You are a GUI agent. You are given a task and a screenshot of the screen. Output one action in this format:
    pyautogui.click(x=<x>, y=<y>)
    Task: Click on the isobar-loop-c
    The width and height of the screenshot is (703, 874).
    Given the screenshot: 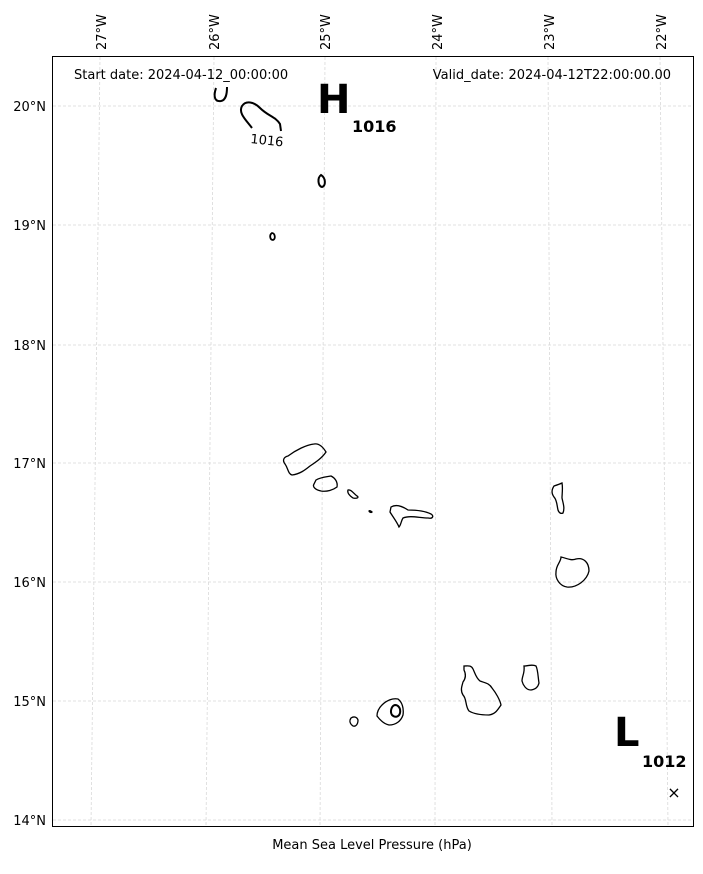 What is the action you would take?
    pyautogui.click(x=321, y=181)
    